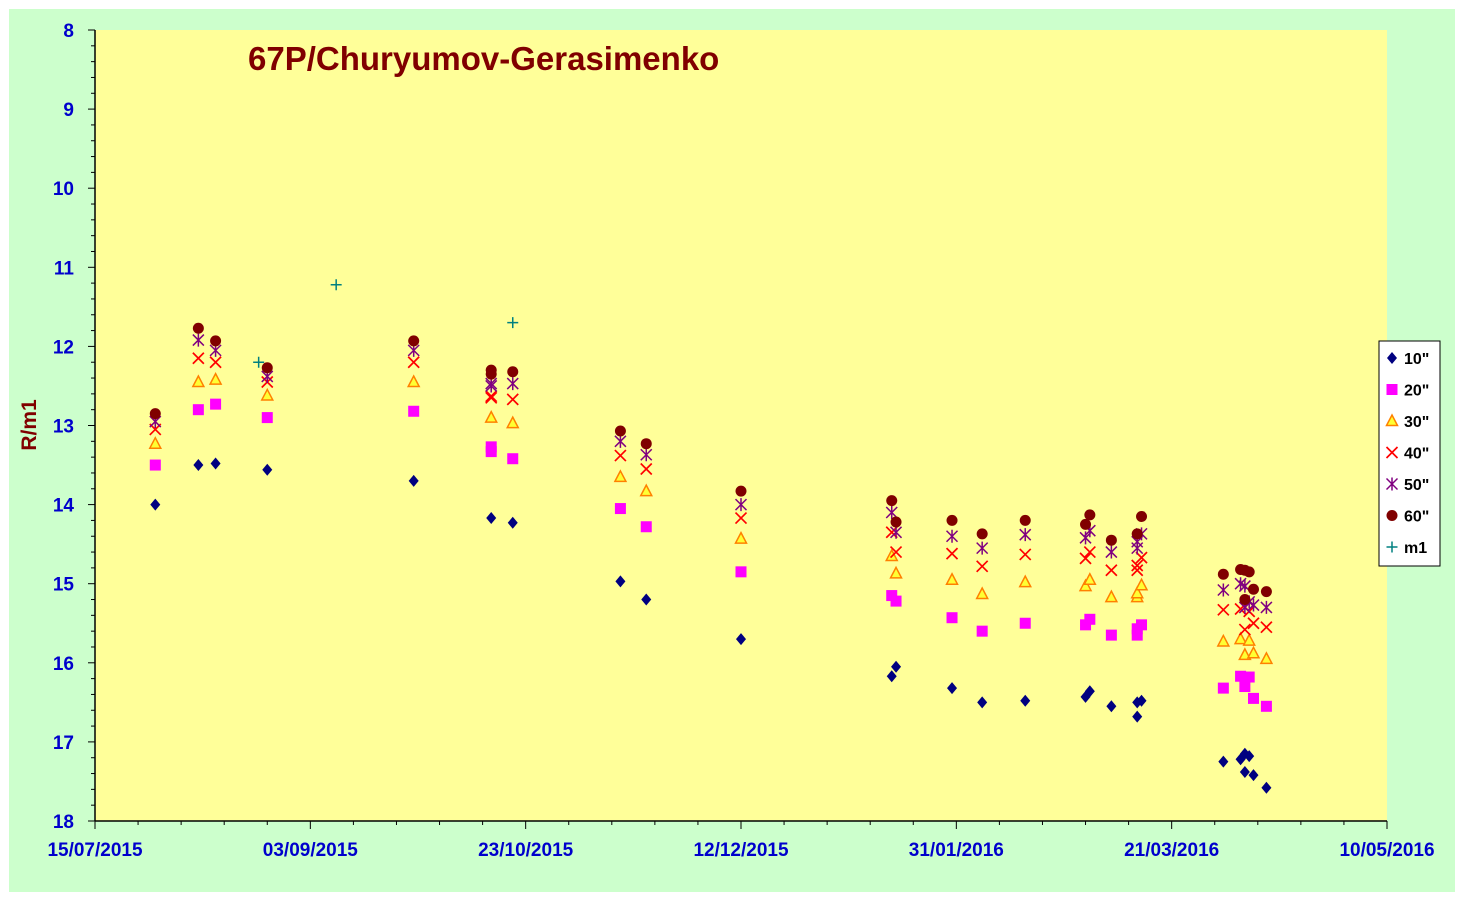 Image resolution: width=1466 pixels, height=901 pixels. Describe the element at coordinates (1416, 454) in the screenshot. I see `legend-label: 40"` at that location.